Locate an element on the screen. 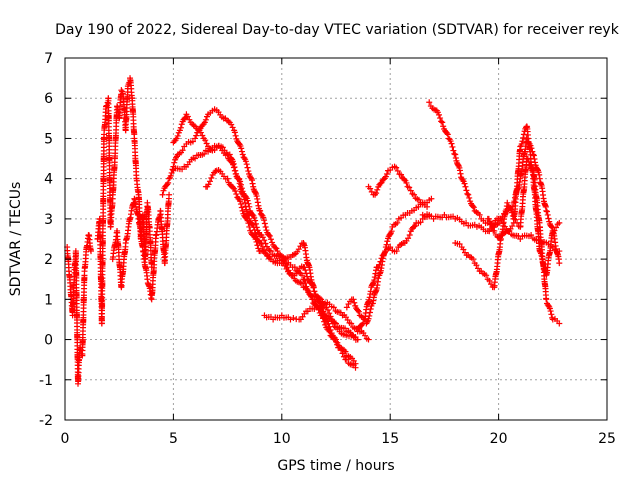 The image size is (640, 480). y-tick-label: 7 is located at coordinates (48, 59).